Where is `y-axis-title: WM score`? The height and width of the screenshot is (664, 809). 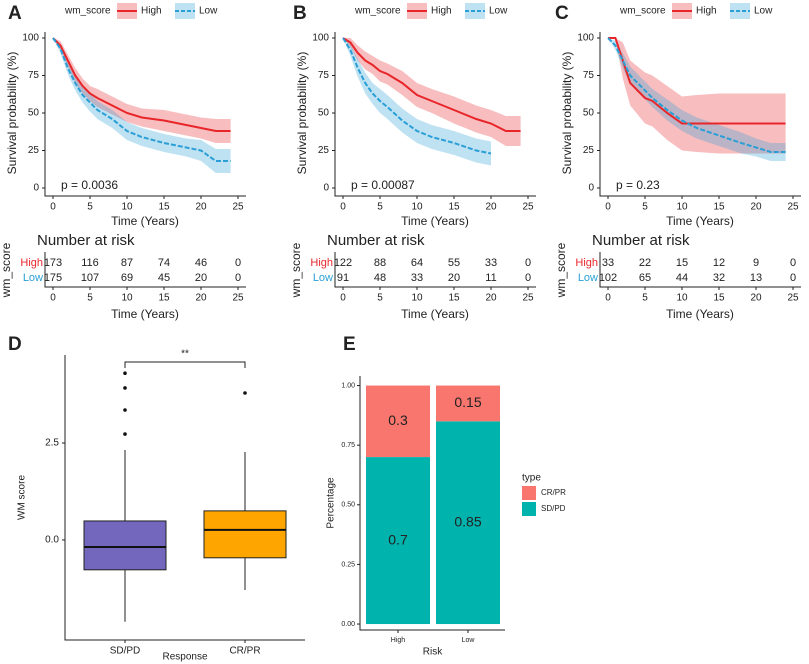
y-axis-title: WM score is located at coordinates (22, 497).